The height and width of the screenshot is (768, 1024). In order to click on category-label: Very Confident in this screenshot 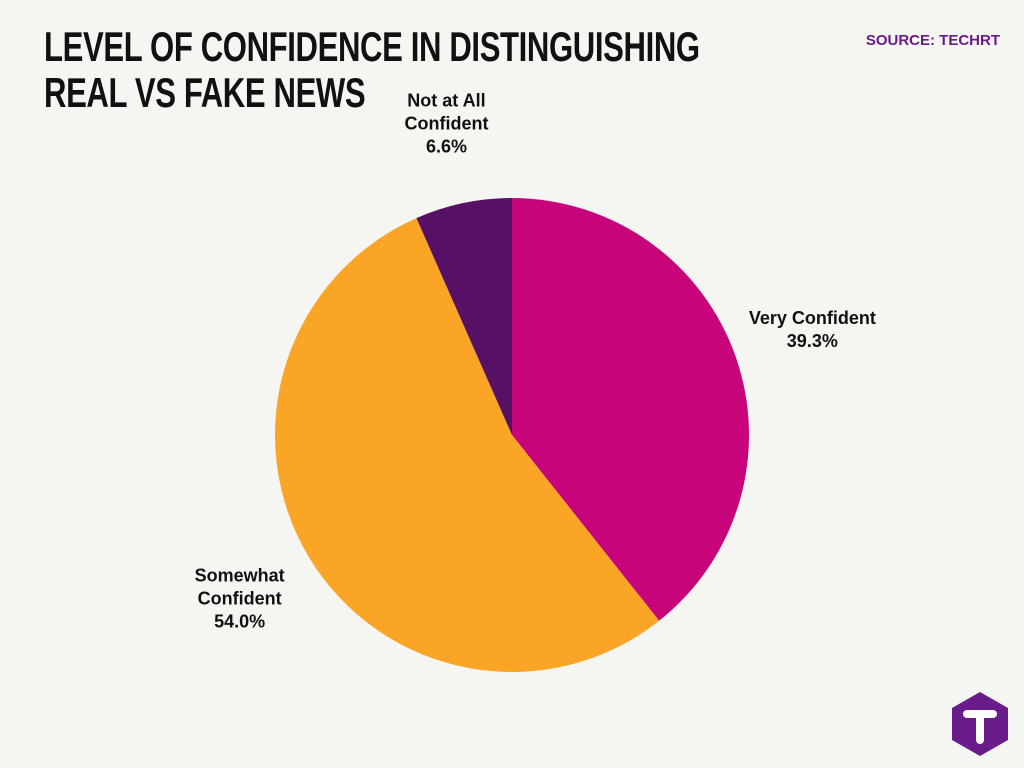, I will do `click(812, 318)`.